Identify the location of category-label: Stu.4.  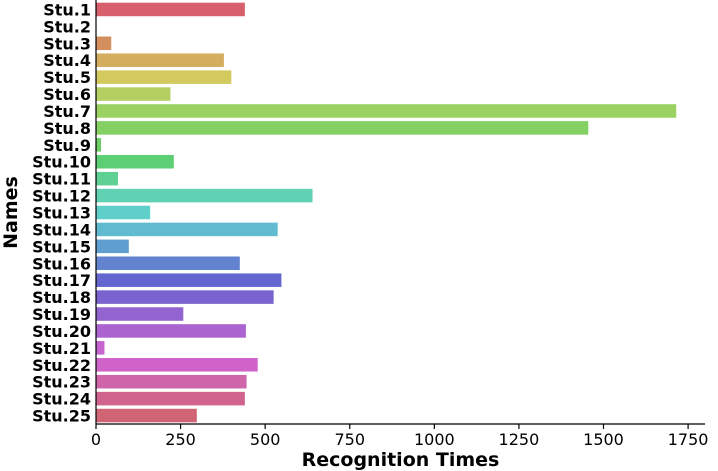
(67, 60).